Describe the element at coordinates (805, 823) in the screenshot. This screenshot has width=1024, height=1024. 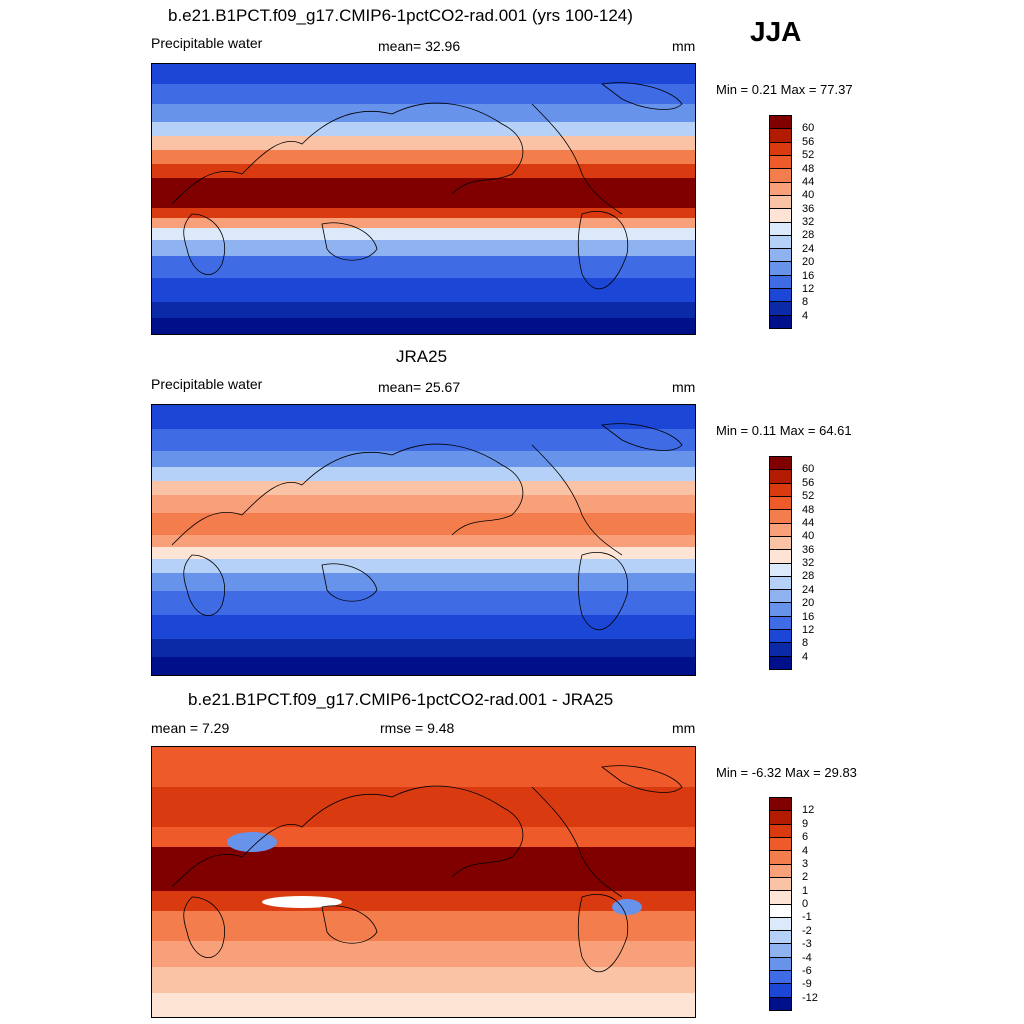
I see `colorbar-tick-label: 9` at that location.